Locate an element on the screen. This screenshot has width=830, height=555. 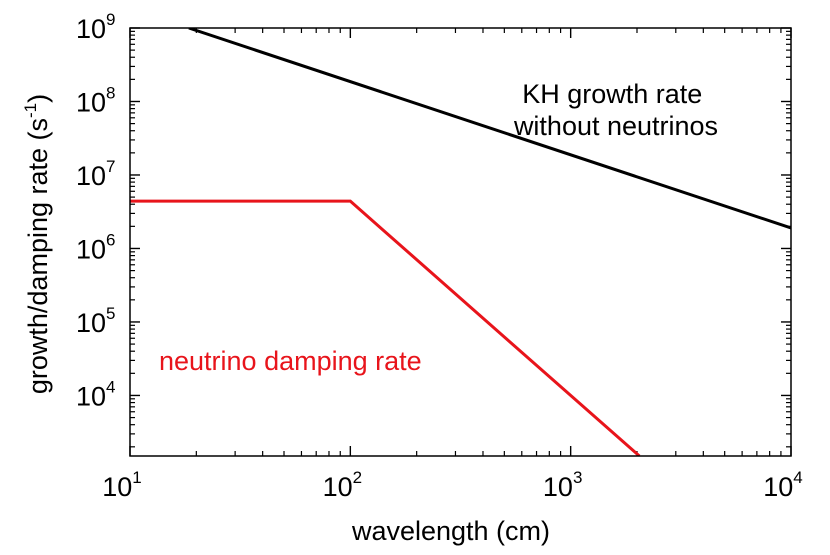
y-tick-label: 10⁹ is located at coordinates (96, 27).